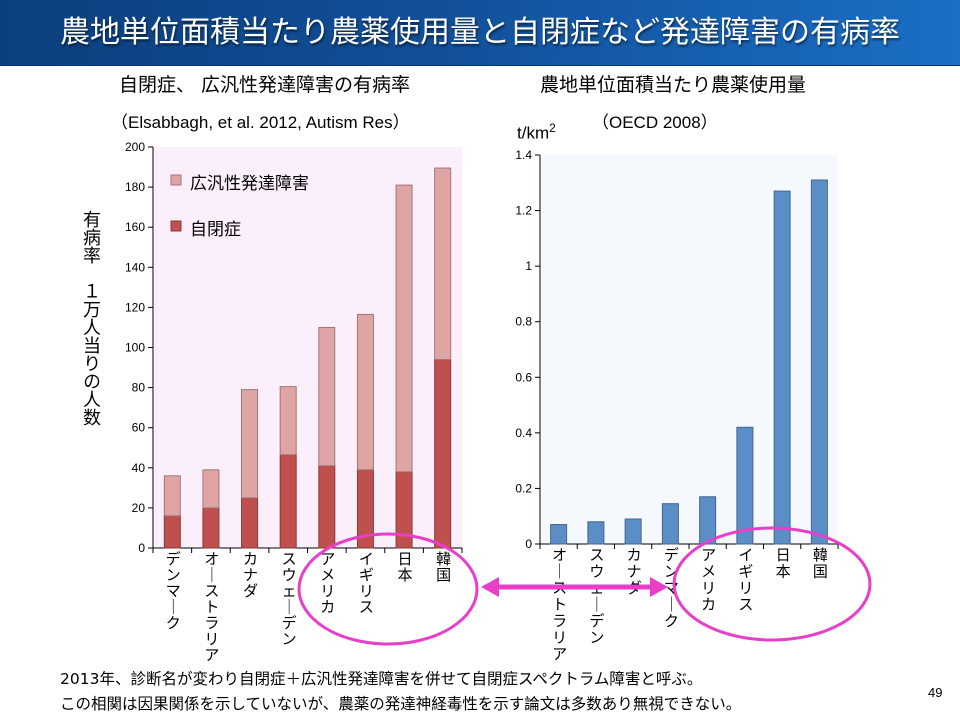 The height and width of the screenshot is (720, 960). Describe the element at coordinates (139, 388) in the screenshot. I see `y-tick-label: 80` at that location.